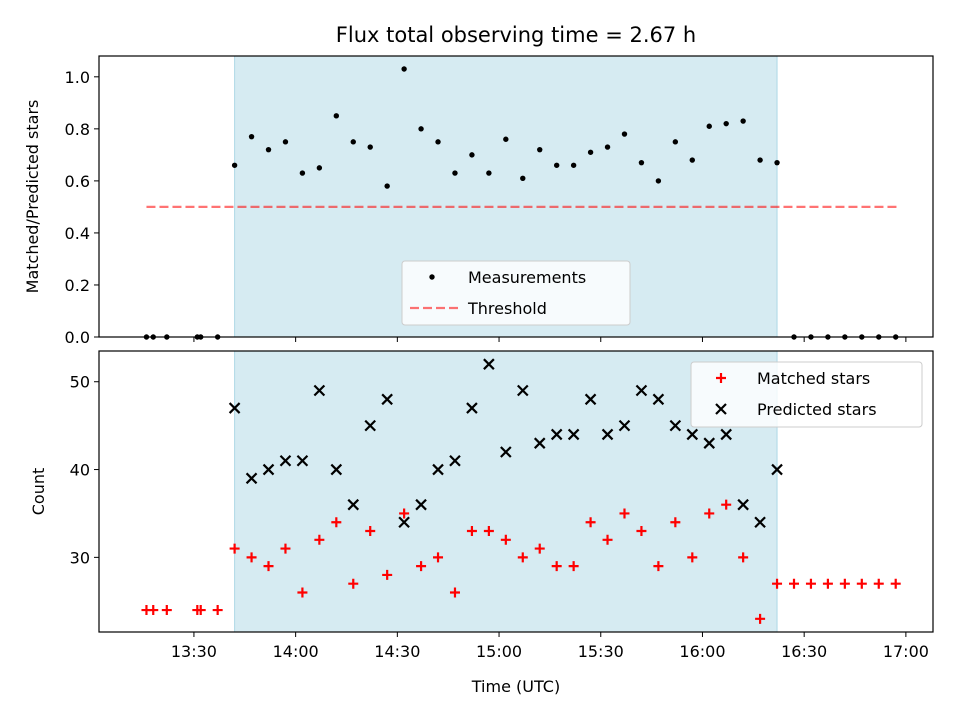  I want to click on series-matched-stars, so click(521, 561).